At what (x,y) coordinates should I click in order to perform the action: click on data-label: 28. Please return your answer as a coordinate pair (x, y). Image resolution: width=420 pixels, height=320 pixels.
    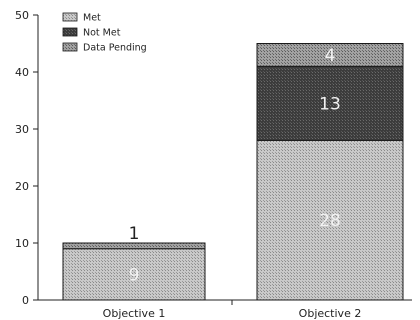
    Looking at the image, I should click on (330, 221).